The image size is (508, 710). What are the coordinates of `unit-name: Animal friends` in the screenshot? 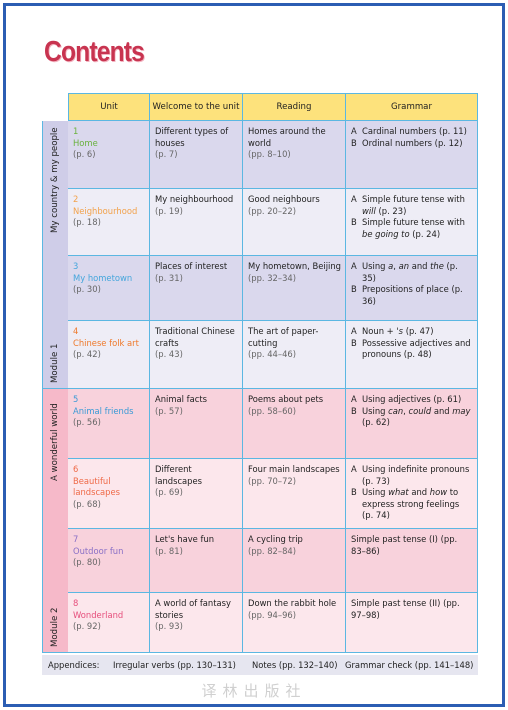 It's located at (103, 410).